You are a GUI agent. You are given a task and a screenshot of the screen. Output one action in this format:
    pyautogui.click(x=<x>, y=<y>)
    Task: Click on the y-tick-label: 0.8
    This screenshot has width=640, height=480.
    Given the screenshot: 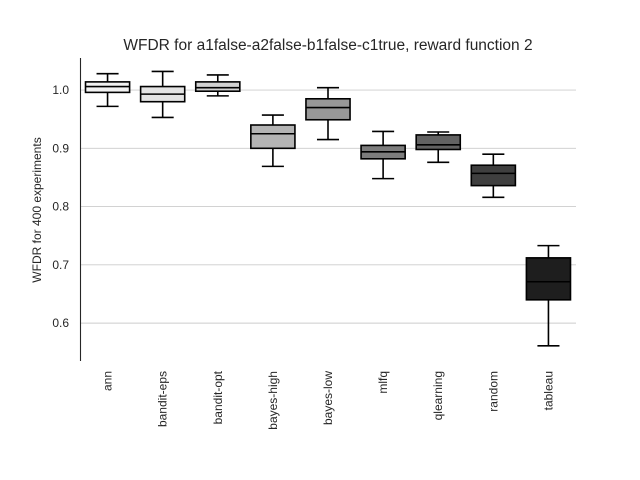 What is the action you would take?
    pyautogui.click(x=60, y=207)
    